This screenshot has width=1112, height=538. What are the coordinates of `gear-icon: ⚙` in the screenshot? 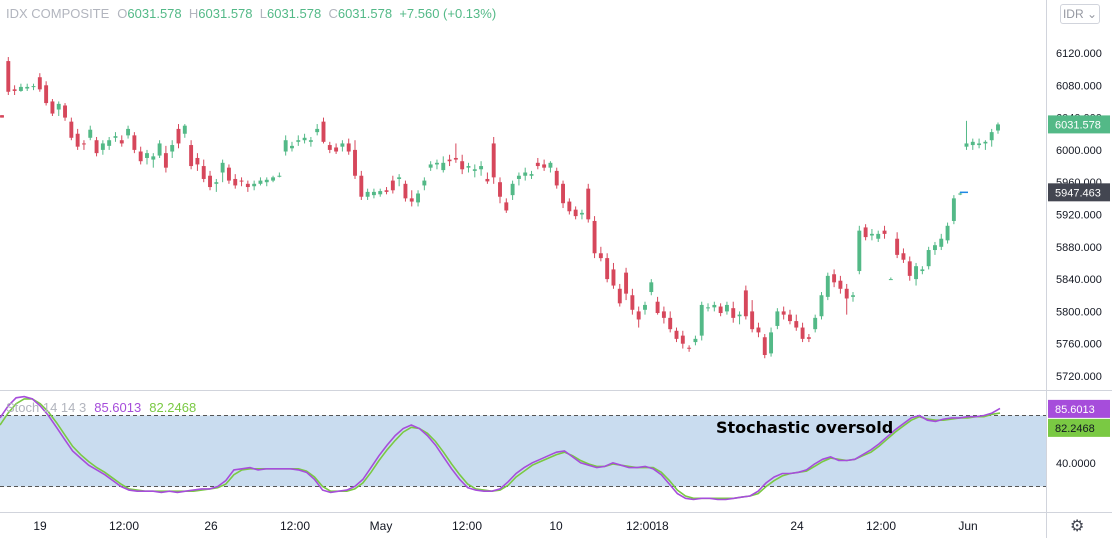 It's located at (1077, 525).